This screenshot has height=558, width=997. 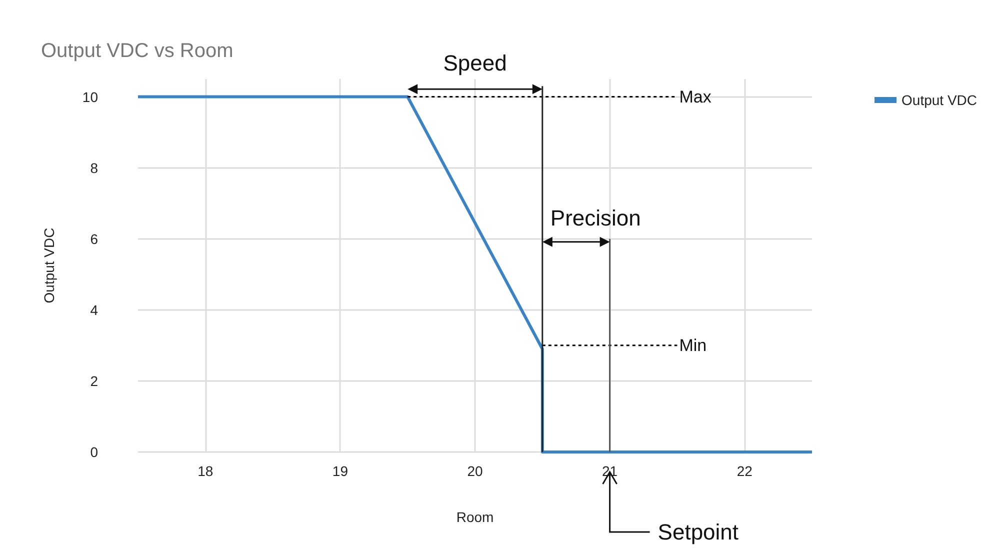 I want to click on x-tick-label: 19, so click(x=340, y=471).